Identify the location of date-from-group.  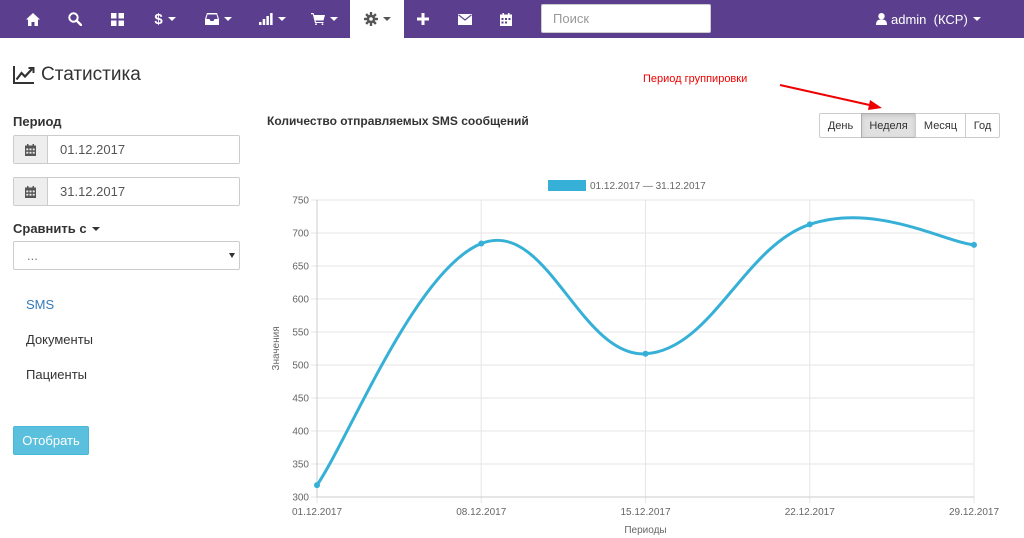
(126, 149).